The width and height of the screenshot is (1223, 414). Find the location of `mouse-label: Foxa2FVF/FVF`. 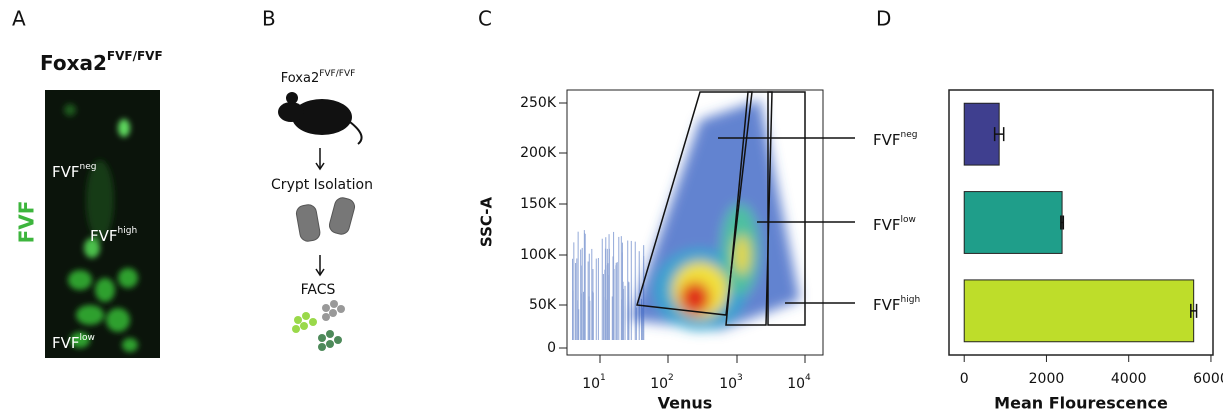

mouse-label: Foxa2FVF/FVF is located at coordinates (318, 77).